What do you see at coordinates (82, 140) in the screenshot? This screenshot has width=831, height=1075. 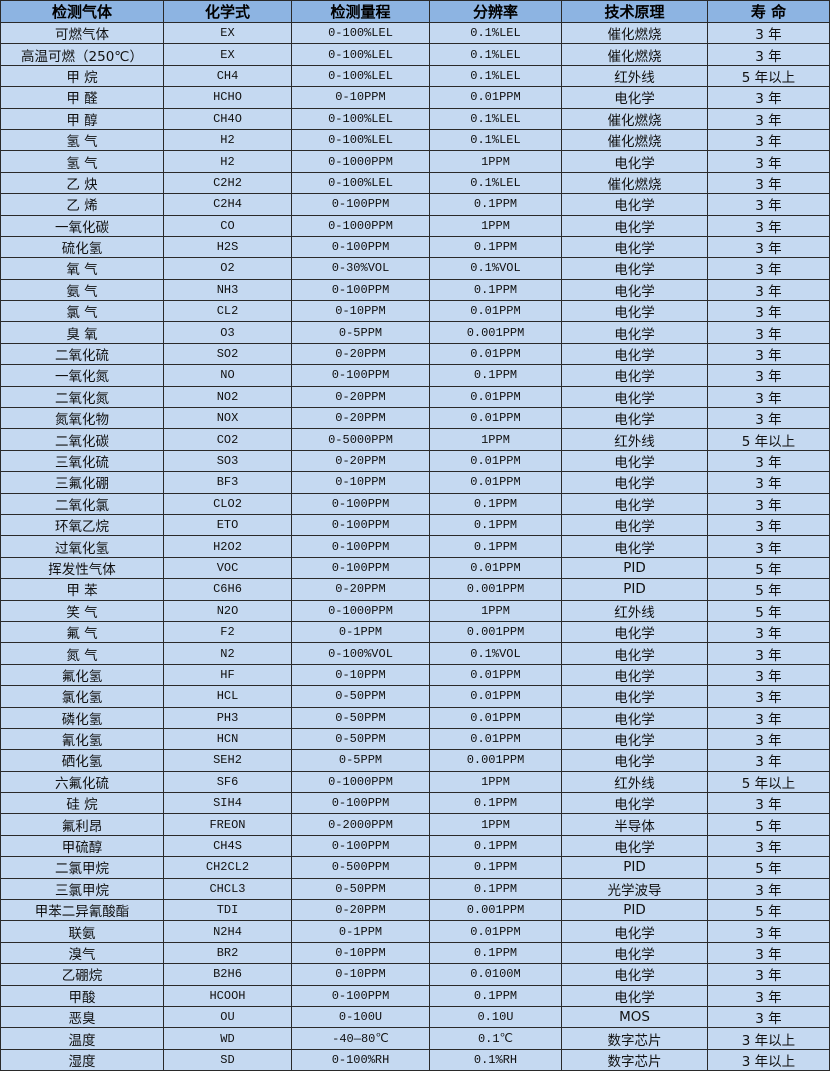 I see `gas-cell: 氢 气` at bounding box center [82, 140].